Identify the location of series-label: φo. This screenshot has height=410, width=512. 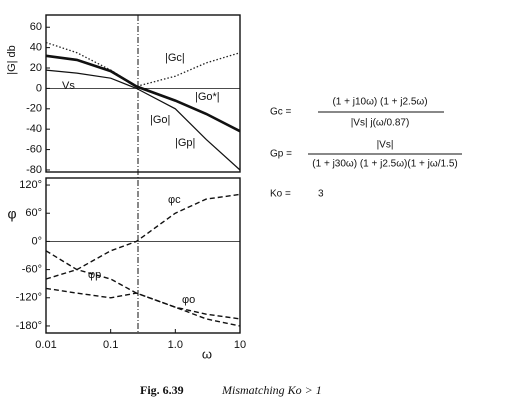
(188, 300).